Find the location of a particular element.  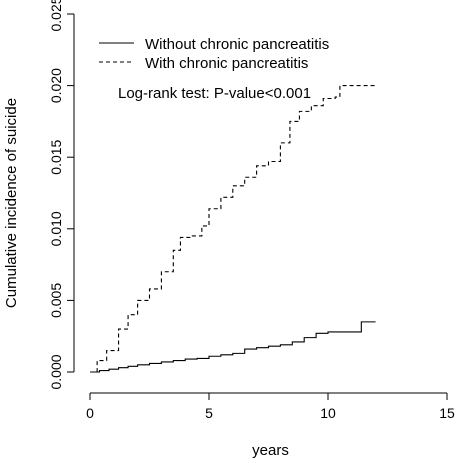

series-line-without-cp is located at coordinates (233, 347).